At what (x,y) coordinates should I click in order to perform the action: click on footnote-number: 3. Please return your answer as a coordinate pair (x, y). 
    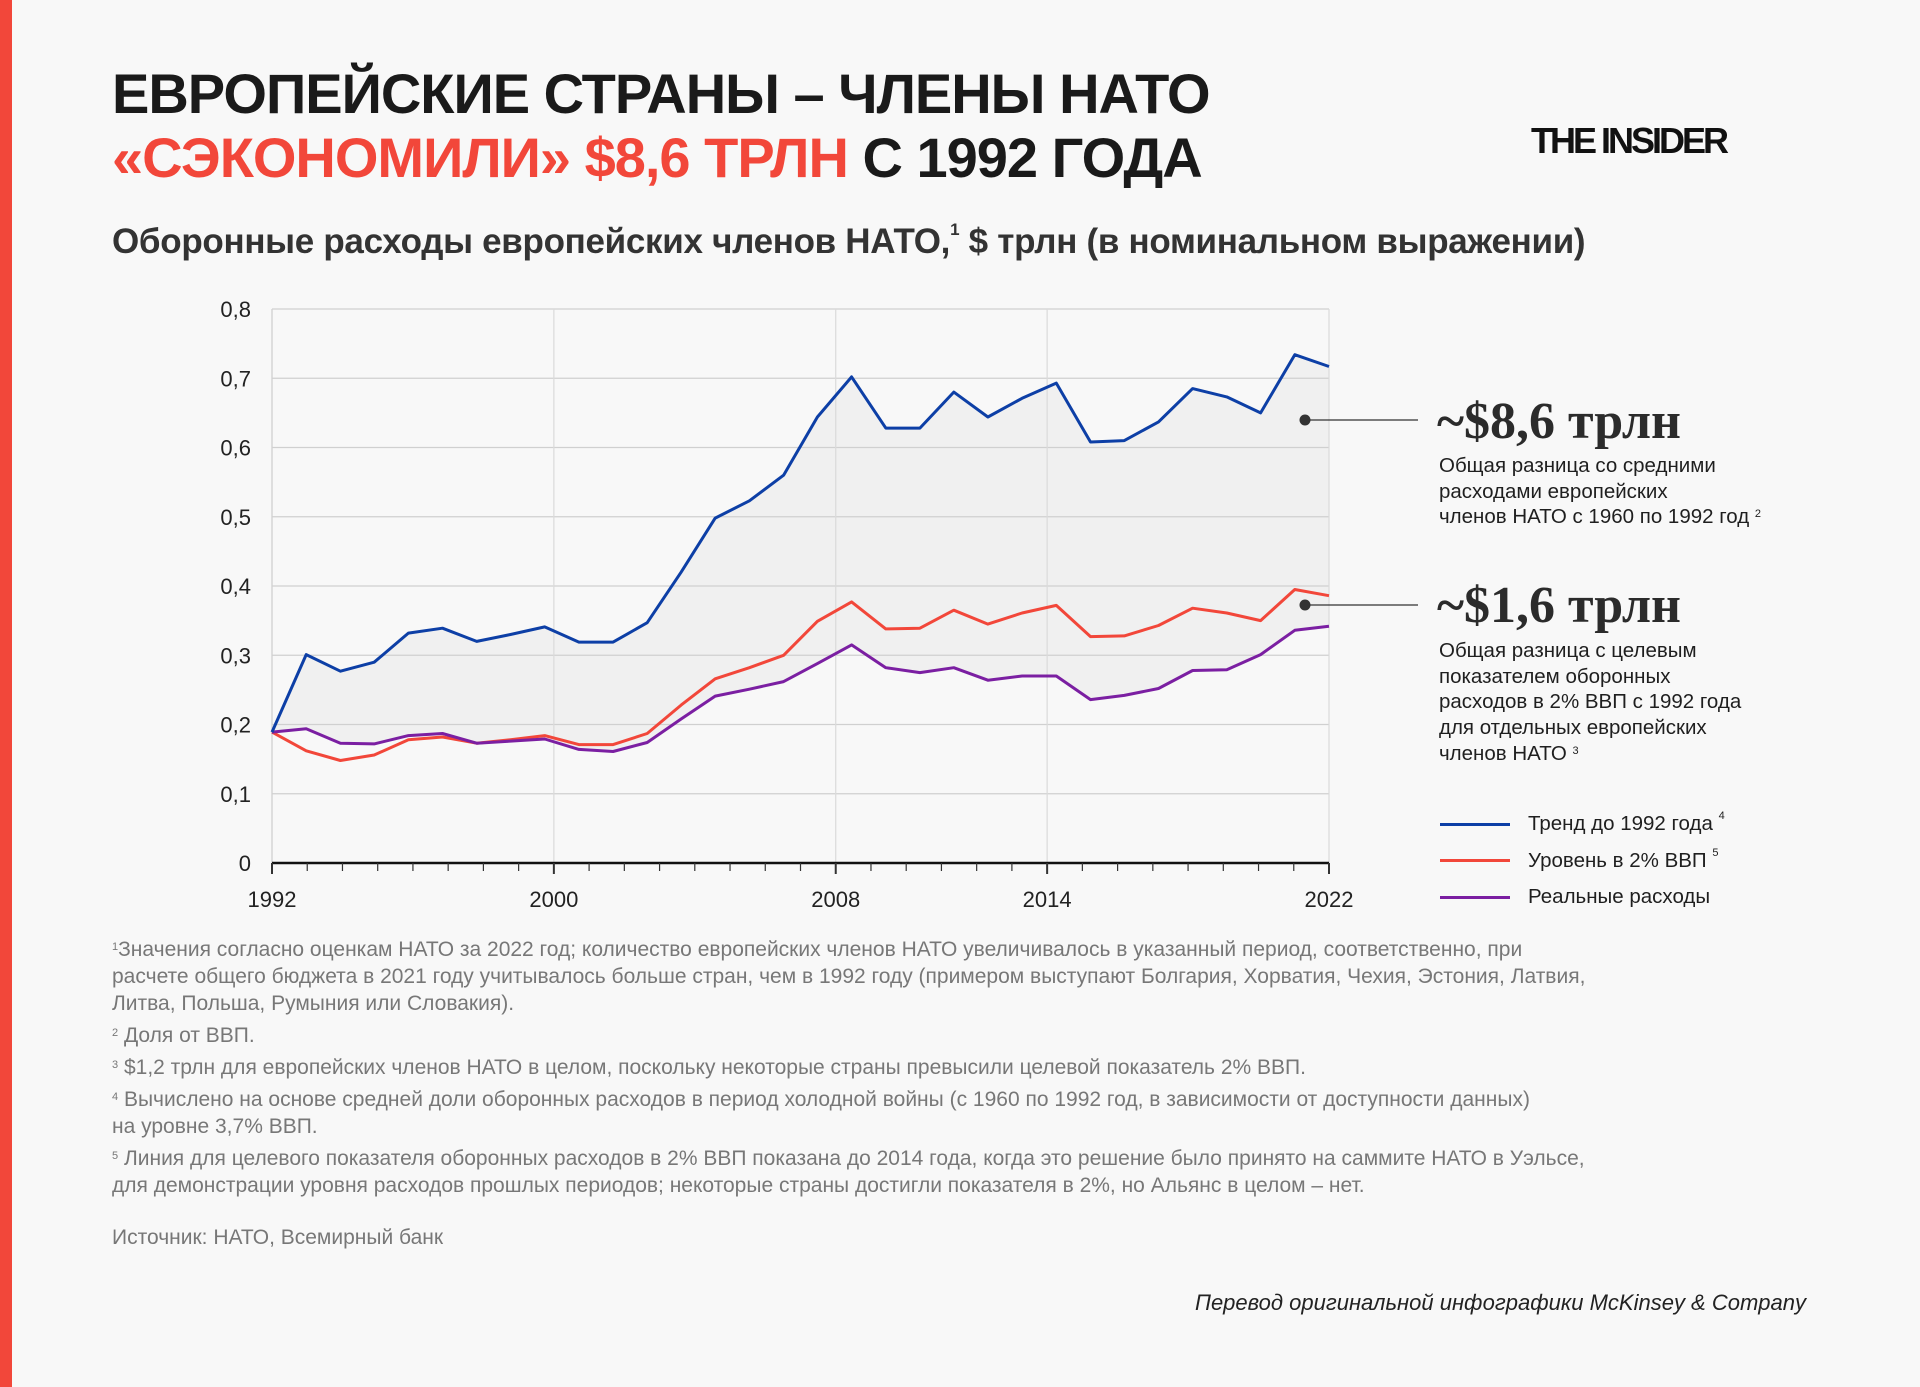
    Looking at the image, I should click on (115, 1065).